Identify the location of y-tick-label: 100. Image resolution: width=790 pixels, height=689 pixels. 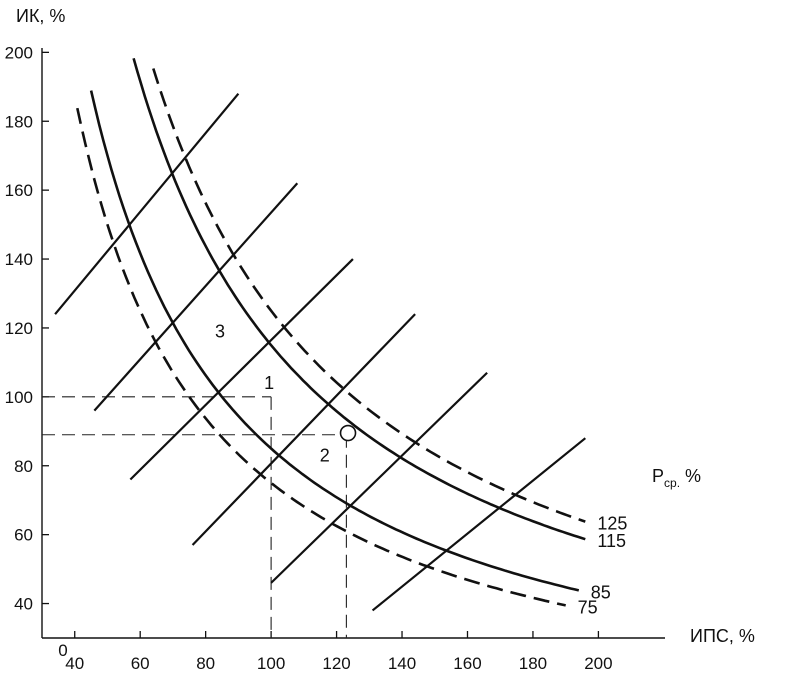
(19, 397).